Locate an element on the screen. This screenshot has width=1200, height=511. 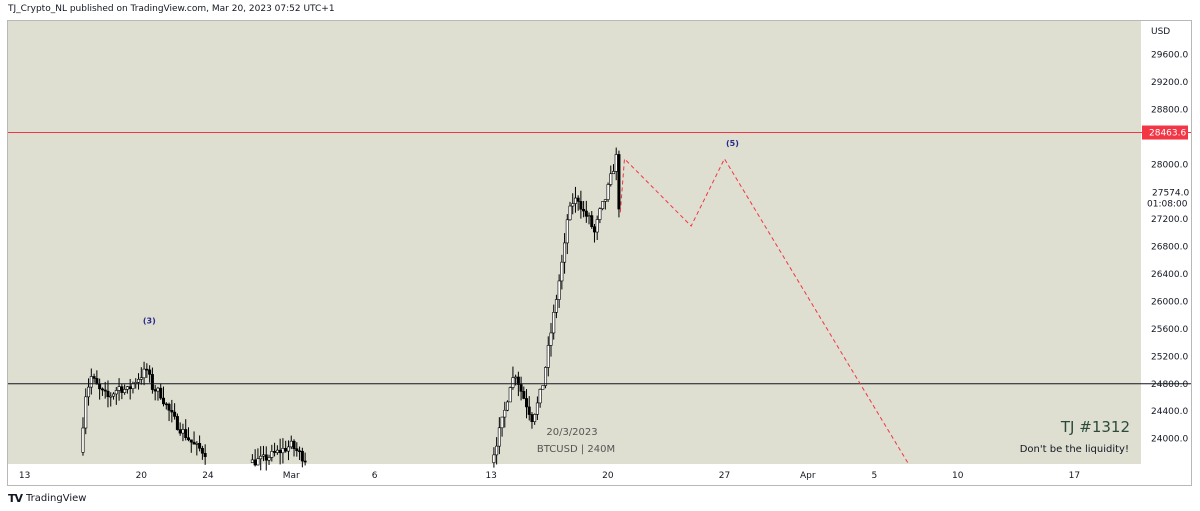
projection-path is located at coordinates (764, 310).